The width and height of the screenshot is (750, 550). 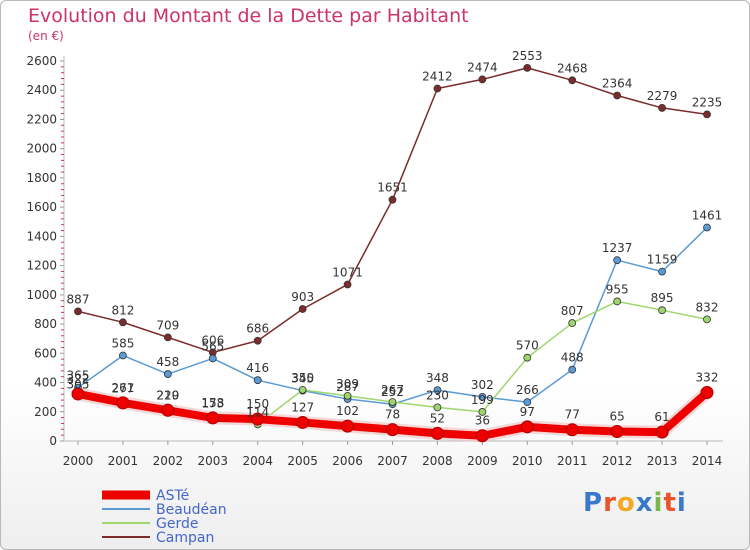 I want to click on data-label: 350, so click(x=302, y=378).